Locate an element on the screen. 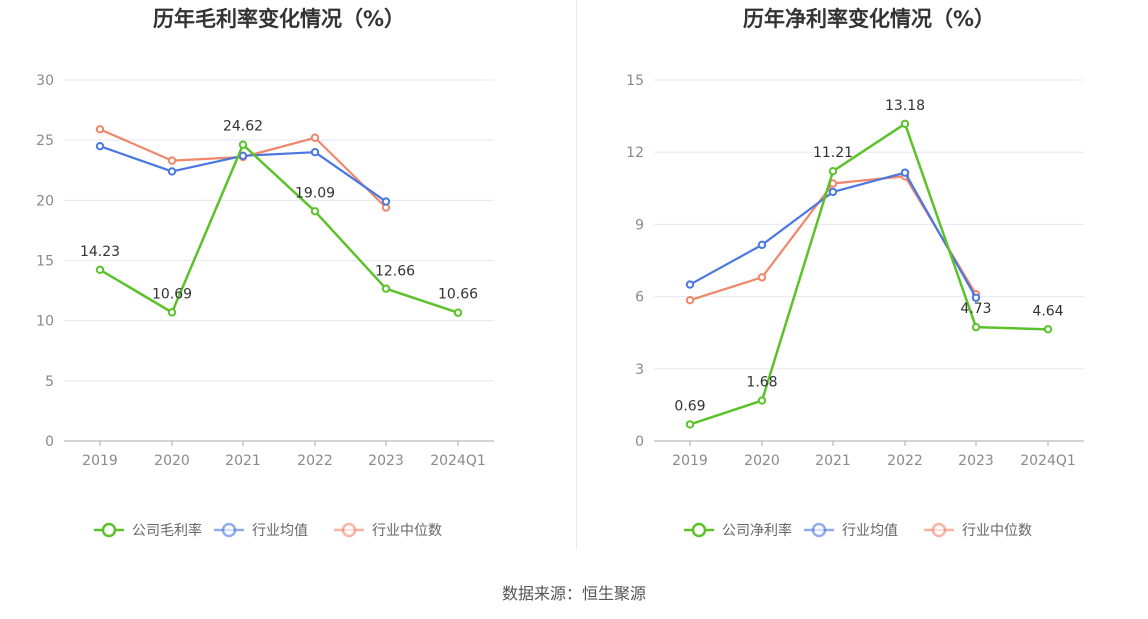  data-label: 10.69 is located at coordinates (172, 294).